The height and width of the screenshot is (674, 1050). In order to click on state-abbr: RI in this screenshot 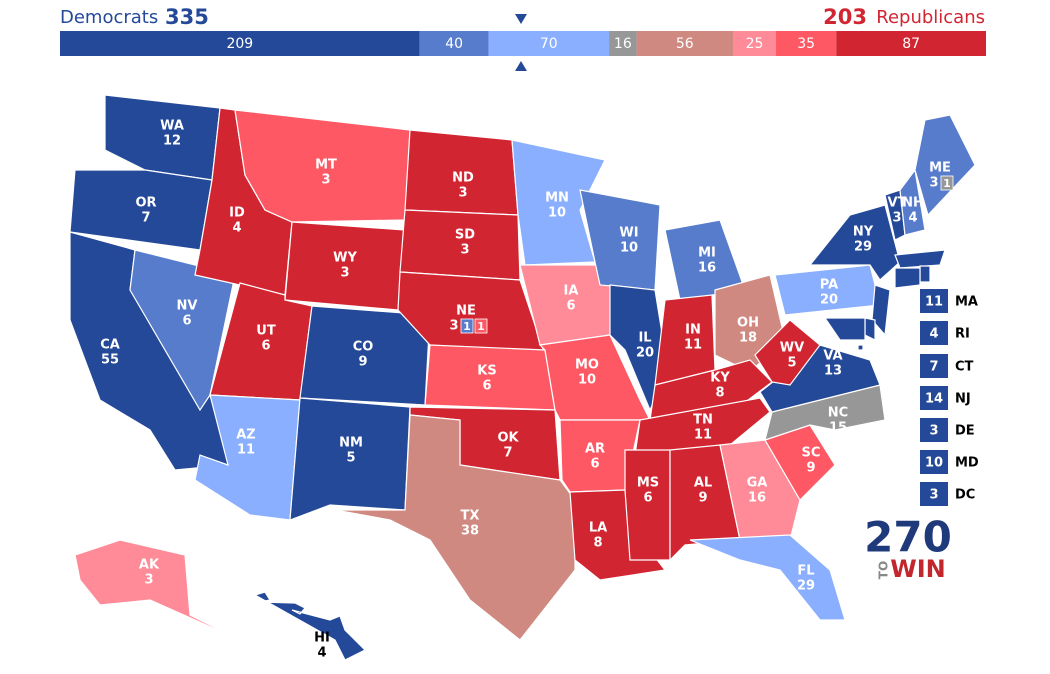, I will do `click(962, 334)`.